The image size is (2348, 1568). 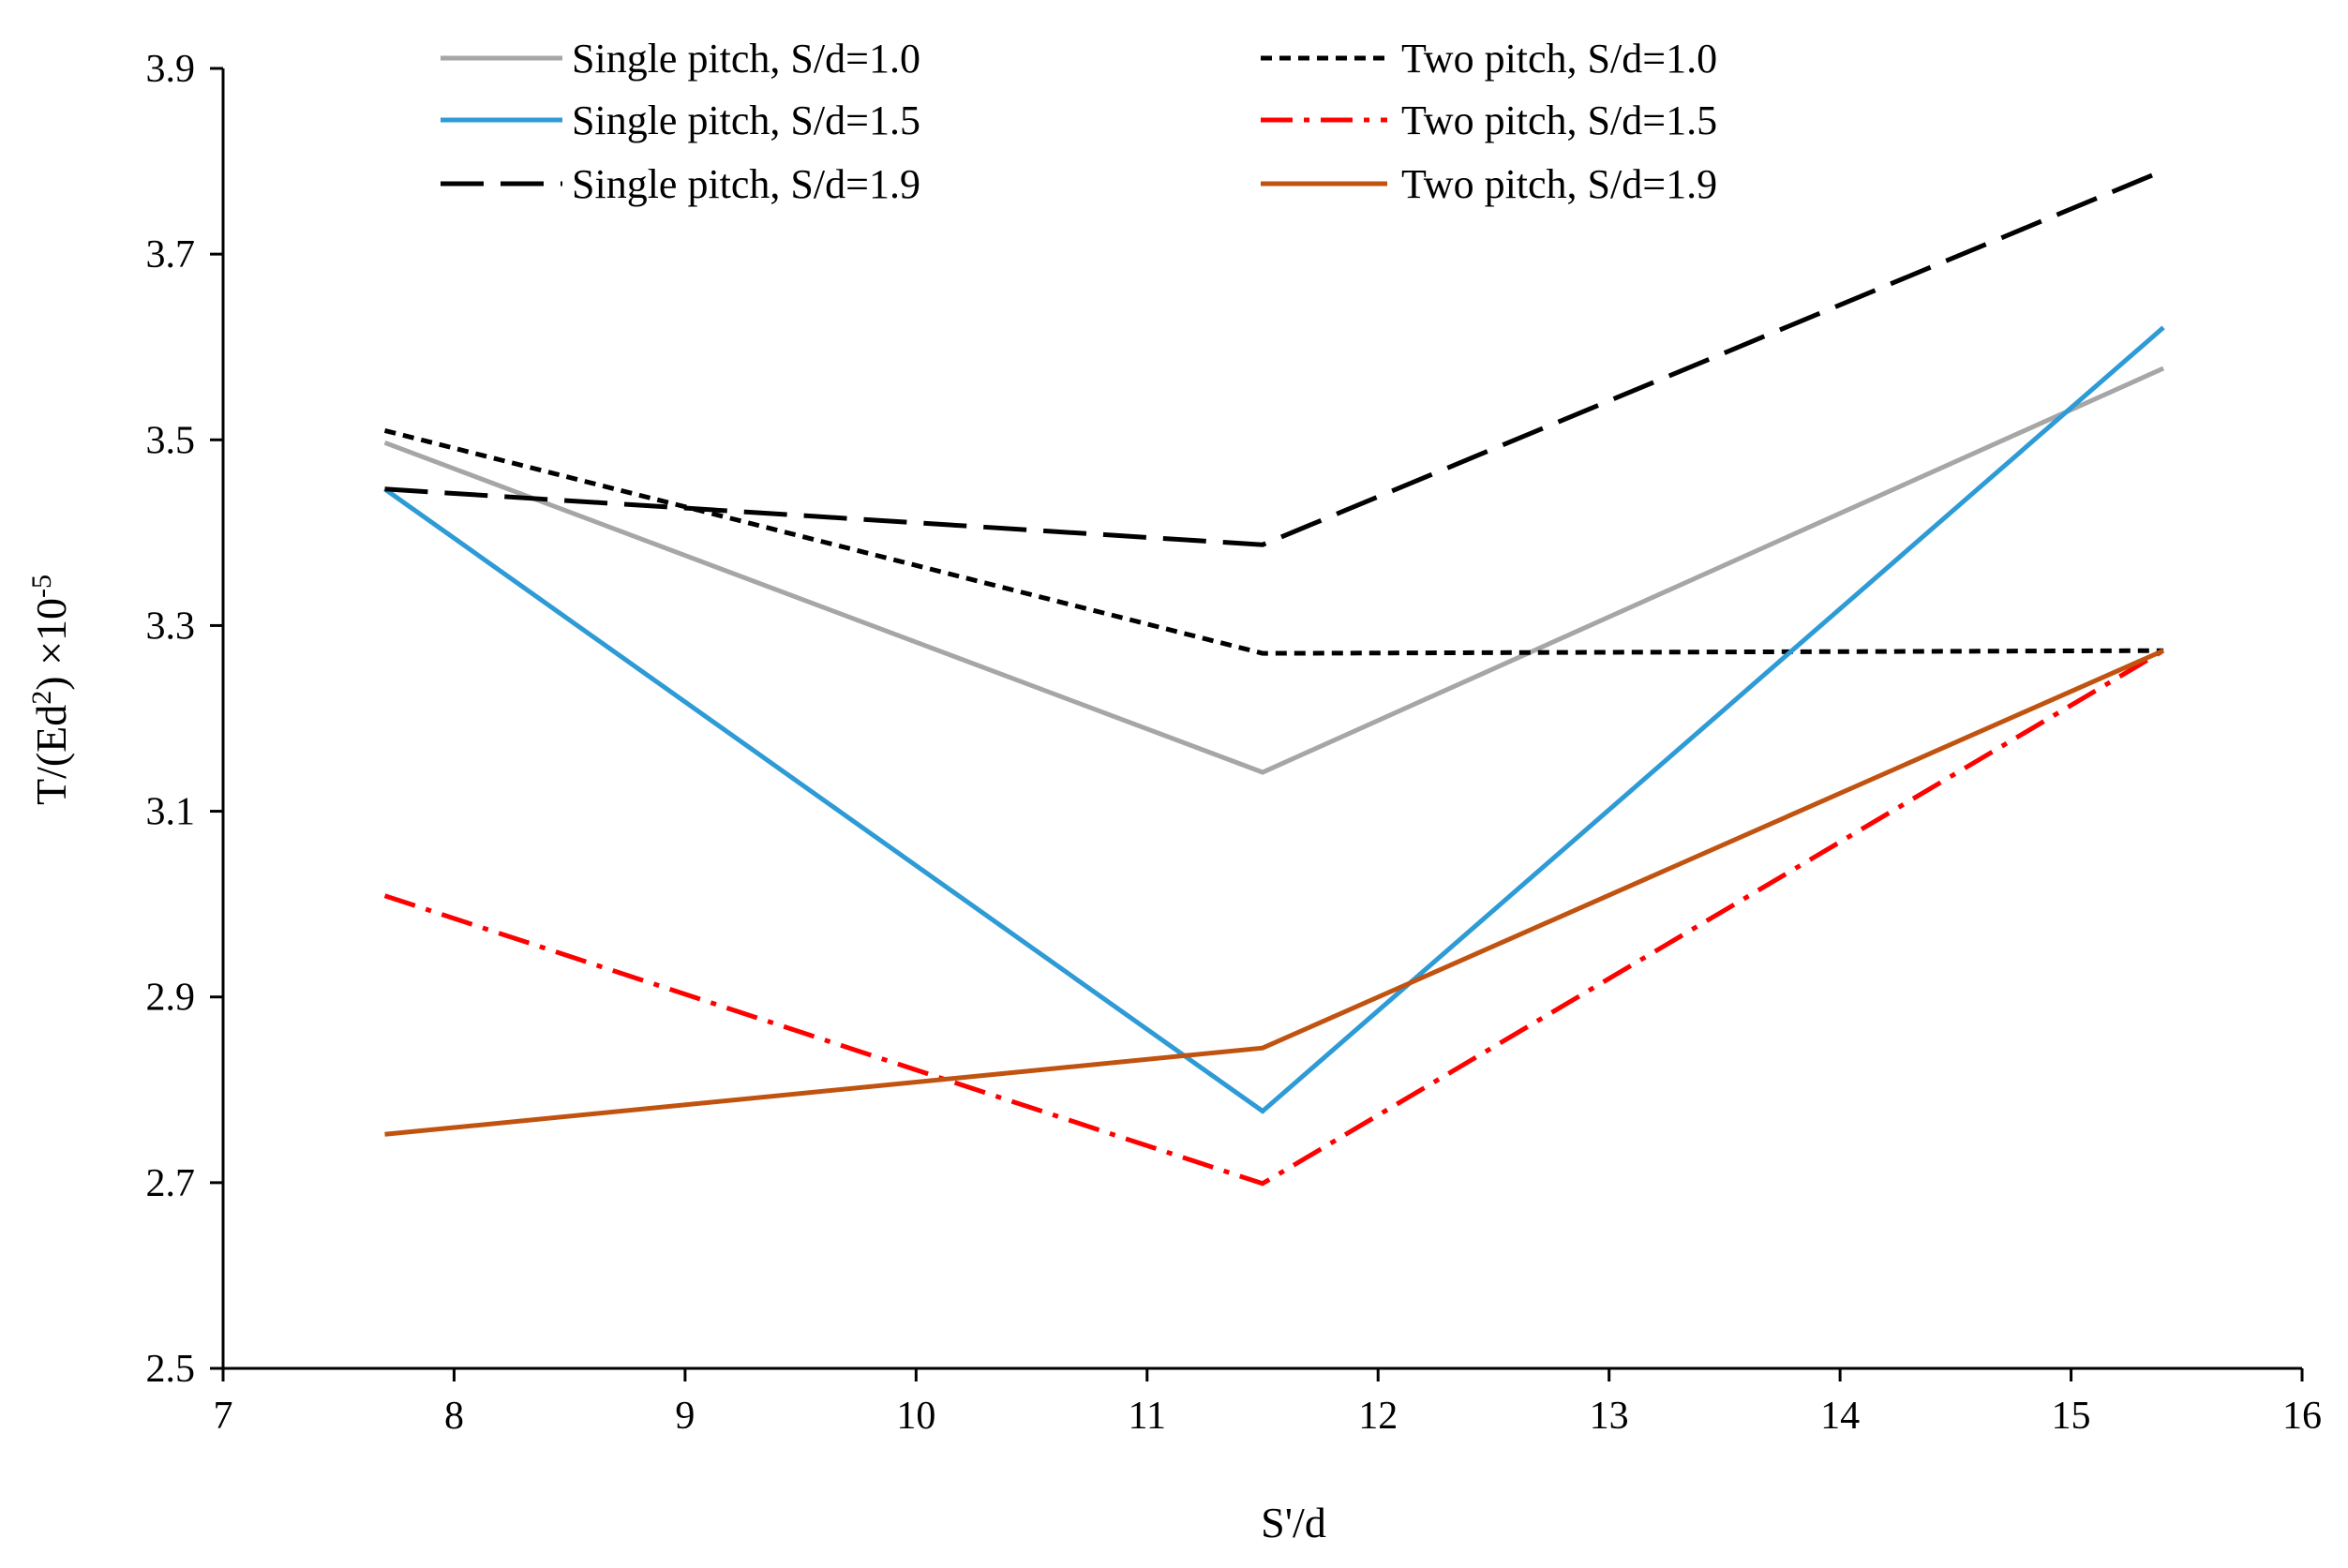 What do you see at coordinates (2302, 1416) in the screenshot?
I see `x-tick-label: 16` at bounding box center [2302, 1416].